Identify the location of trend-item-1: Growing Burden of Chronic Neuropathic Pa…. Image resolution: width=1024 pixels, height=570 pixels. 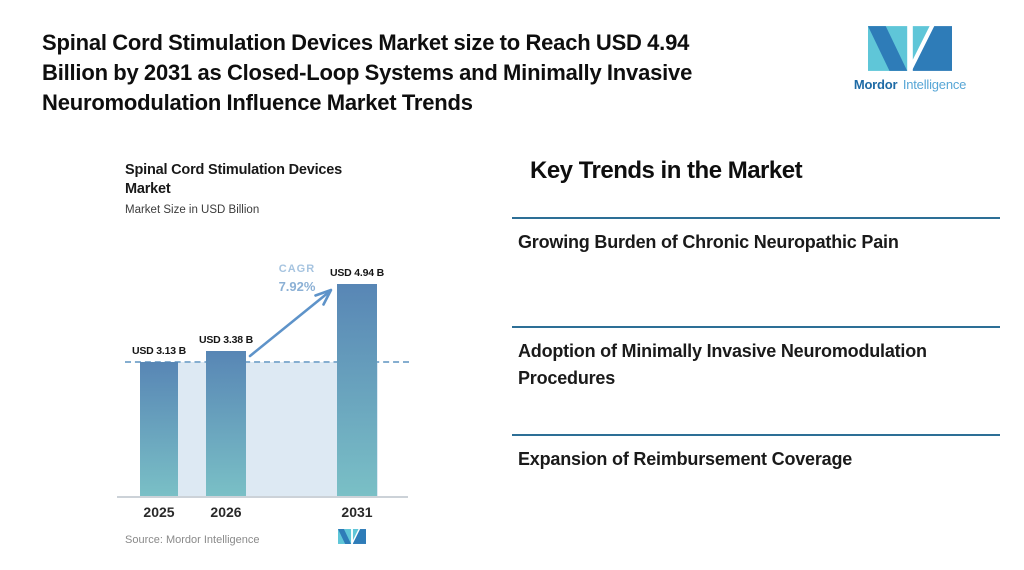
(708, 242).